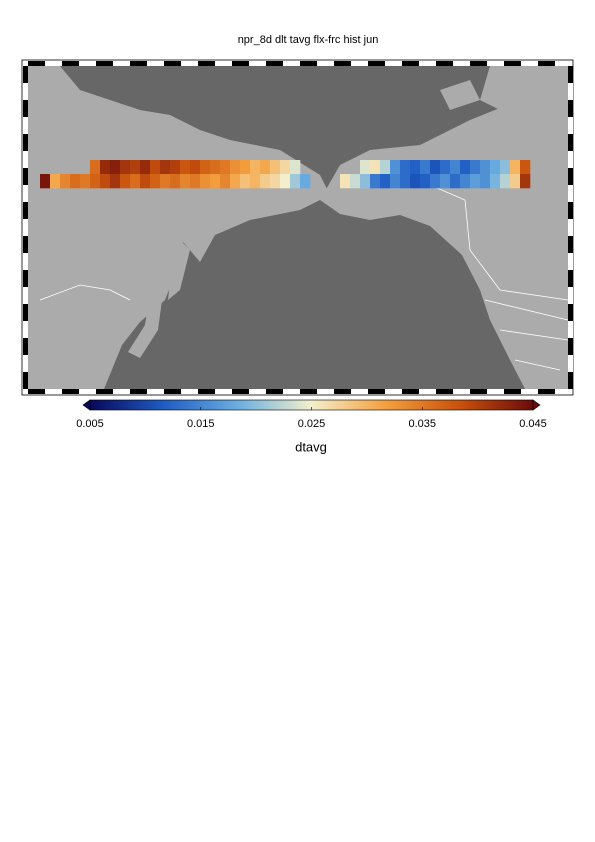  Describe the element at coordinates (145, 324) in the screenshot. I see `japan` at that location.